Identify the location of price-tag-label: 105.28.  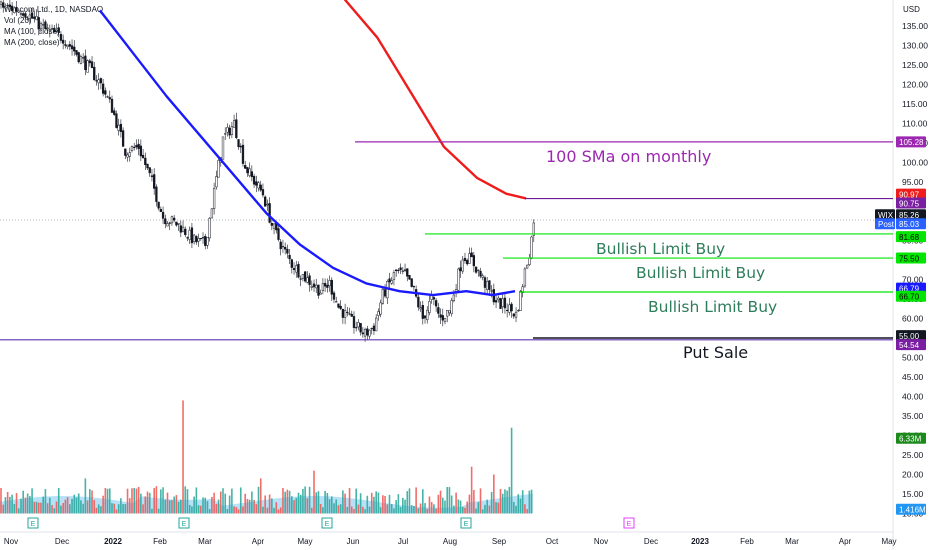
(911, 142).